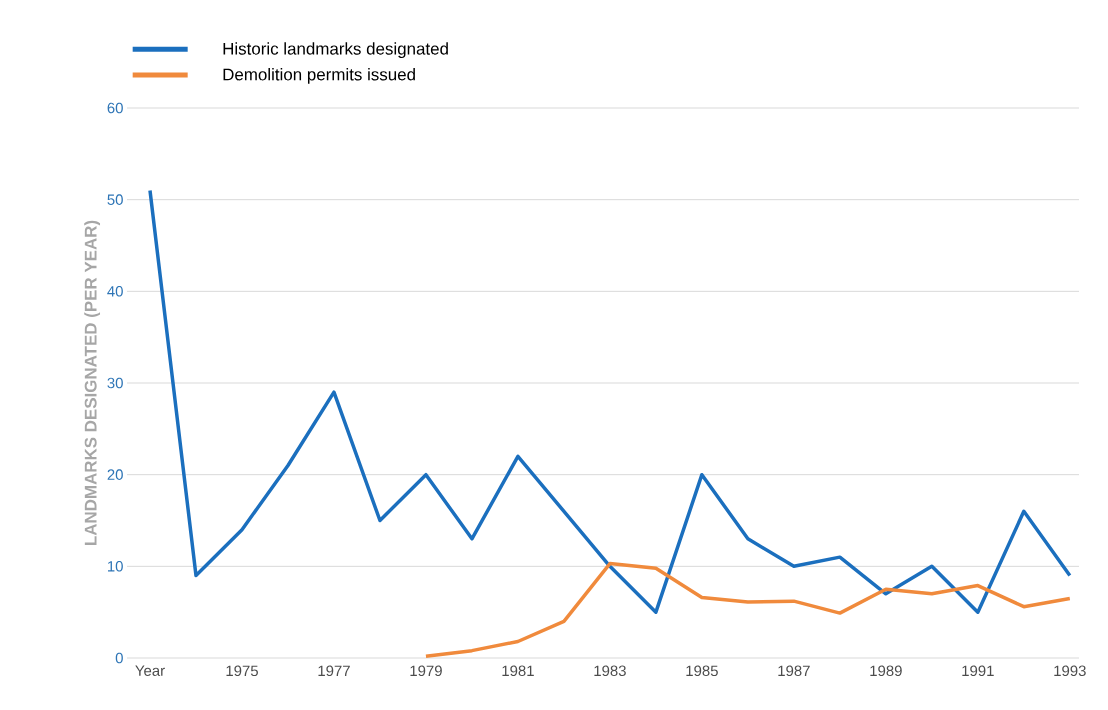 The height and width of the screenshot is (710, 1108). What do you see at coordinates (115, 199) in the screenshot?
I see `y-tick-label: 50` at bounding box center [115, 199].